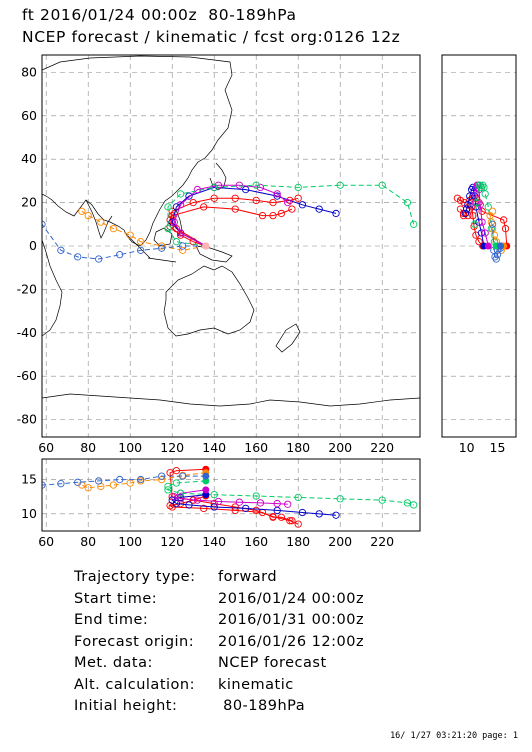 Image resolution: width=532 pixels, height=752 pixels. What do you see at coordinates (88, 447) in the screenshot?
I see `x-tick-label: 80` at bounding box center [88, 447].